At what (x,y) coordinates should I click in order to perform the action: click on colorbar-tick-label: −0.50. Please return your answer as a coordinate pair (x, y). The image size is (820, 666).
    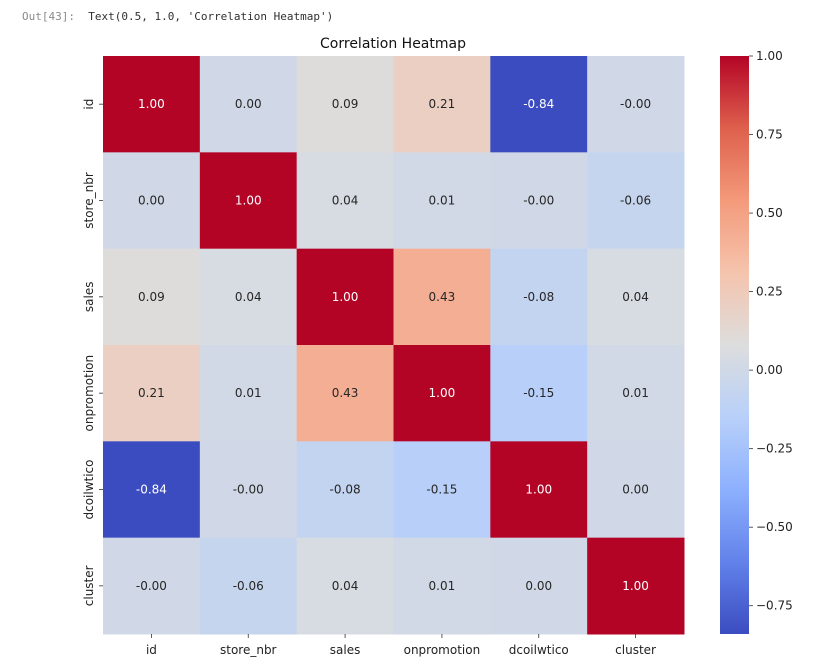
    Looking at the image, I should click on (774, 527).